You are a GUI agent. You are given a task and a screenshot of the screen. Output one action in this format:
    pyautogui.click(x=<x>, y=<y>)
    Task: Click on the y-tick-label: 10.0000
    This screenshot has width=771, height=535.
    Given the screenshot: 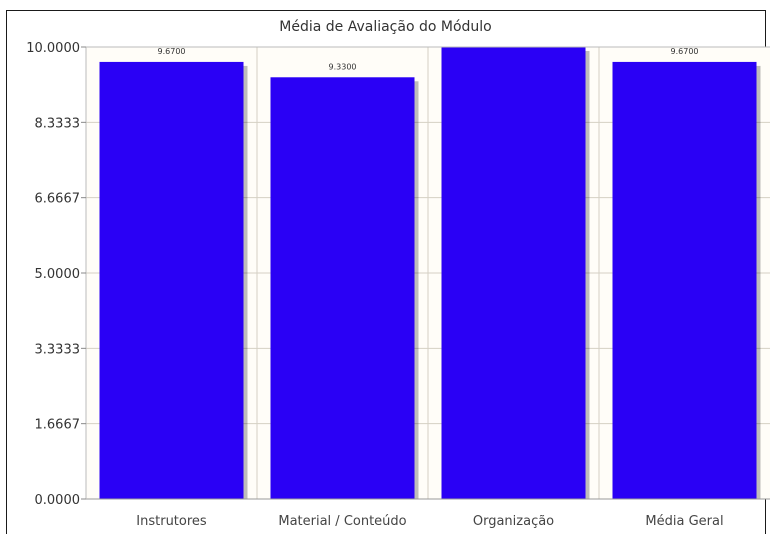 What is the action you would take?
    pyautogui.click(x=53, y=48)
    